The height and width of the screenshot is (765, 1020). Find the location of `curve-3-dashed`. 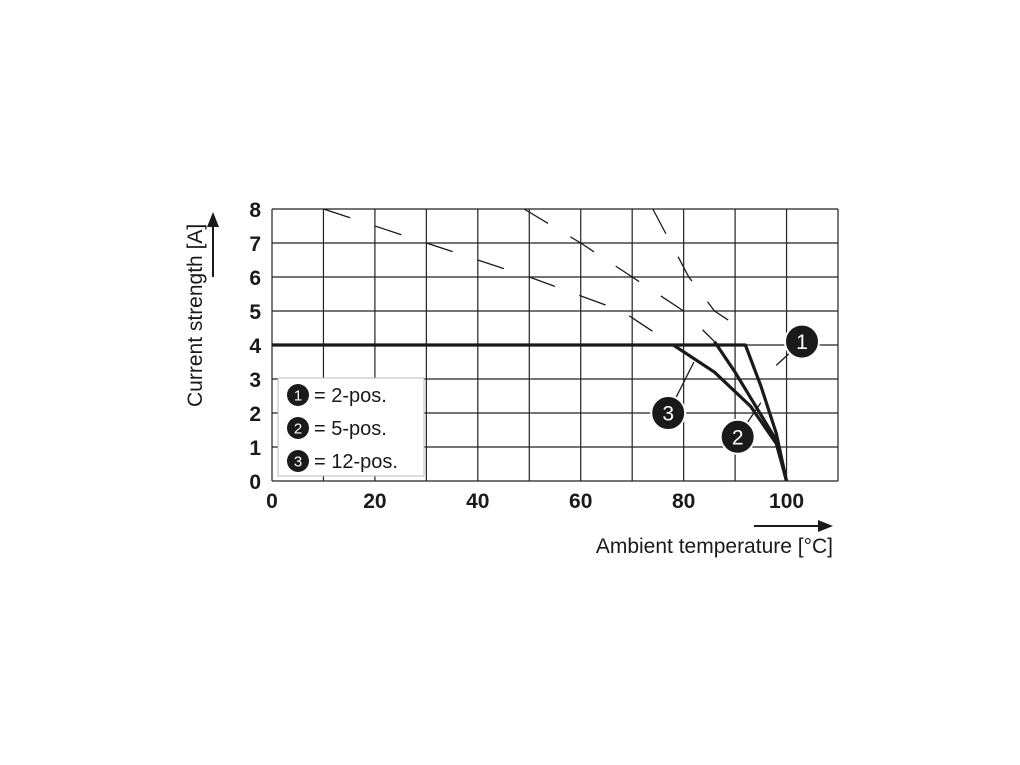

curve-3-dashed is located at coordinates (498, 277).